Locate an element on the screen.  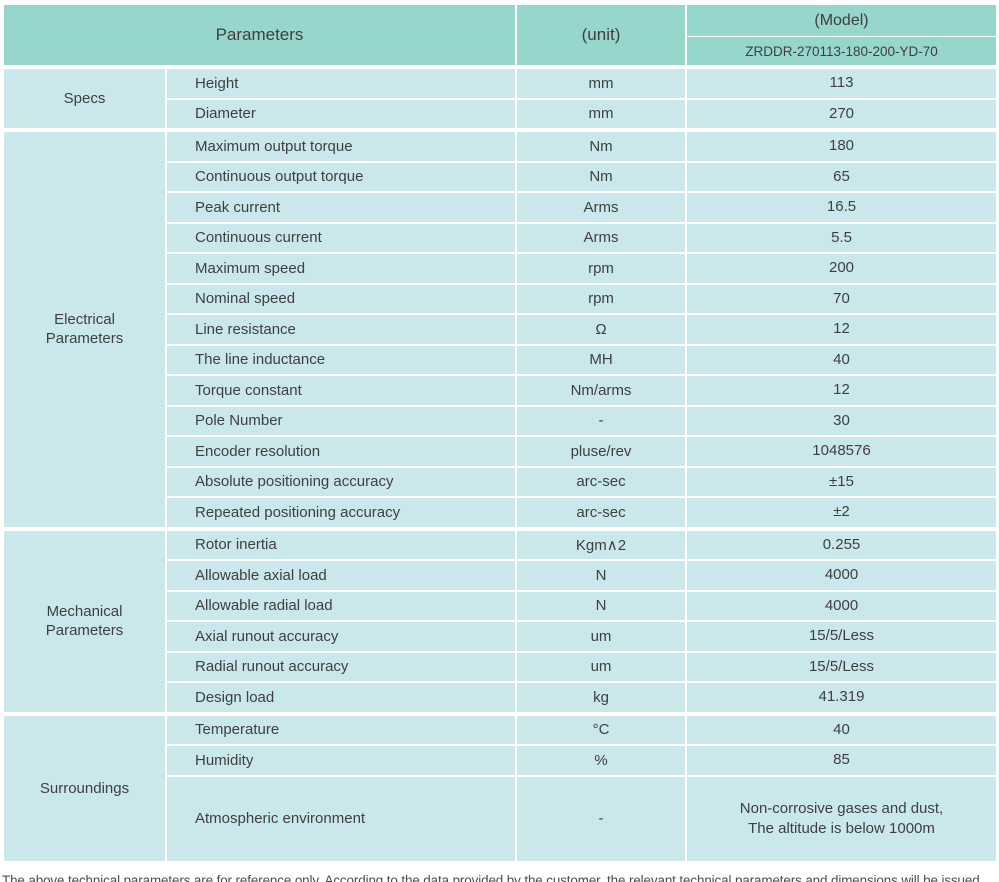
value-cell: 65 is located at coordinates (841, 176).